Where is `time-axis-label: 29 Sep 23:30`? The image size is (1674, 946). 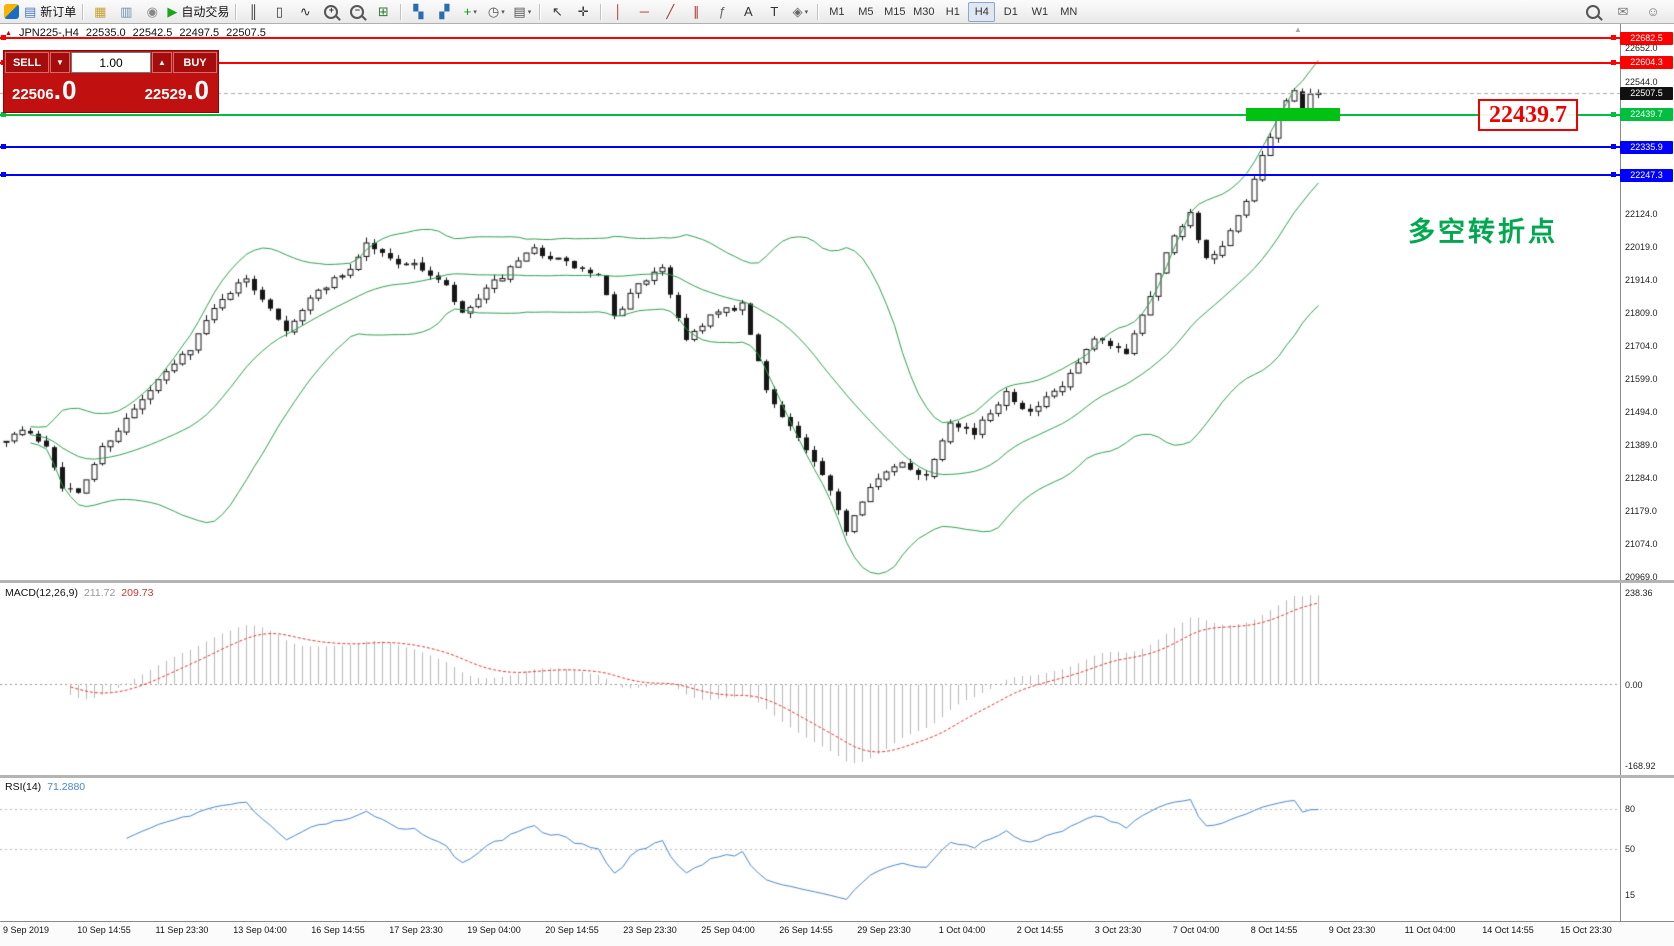 time-axis-label: 29 Sep 23:30 is located at coordinates (884, 930).